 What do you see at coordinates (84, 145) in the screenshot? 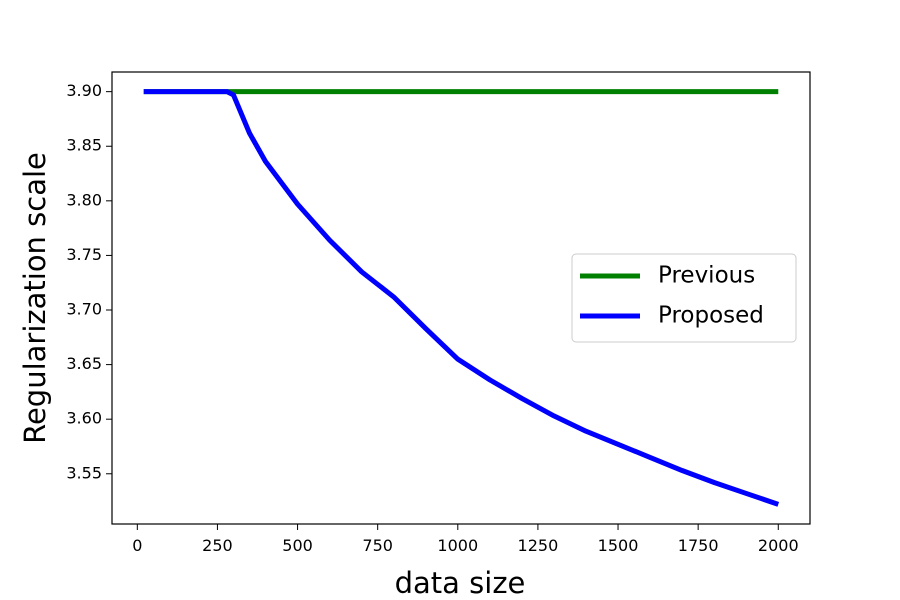
I see `y-tick-label: 3.85` at bounding box center [84, 145].